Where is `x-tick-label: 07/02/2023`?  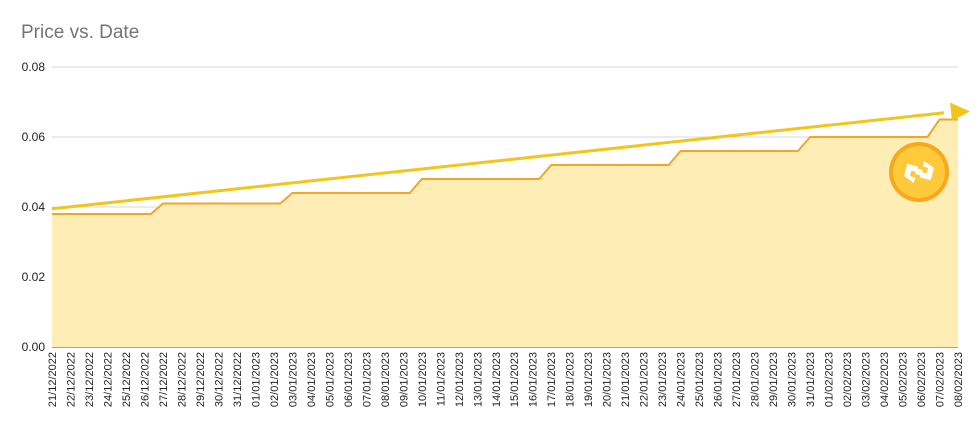 x-tick-label: 07/02/2023 is located at coordinates (941, 379).